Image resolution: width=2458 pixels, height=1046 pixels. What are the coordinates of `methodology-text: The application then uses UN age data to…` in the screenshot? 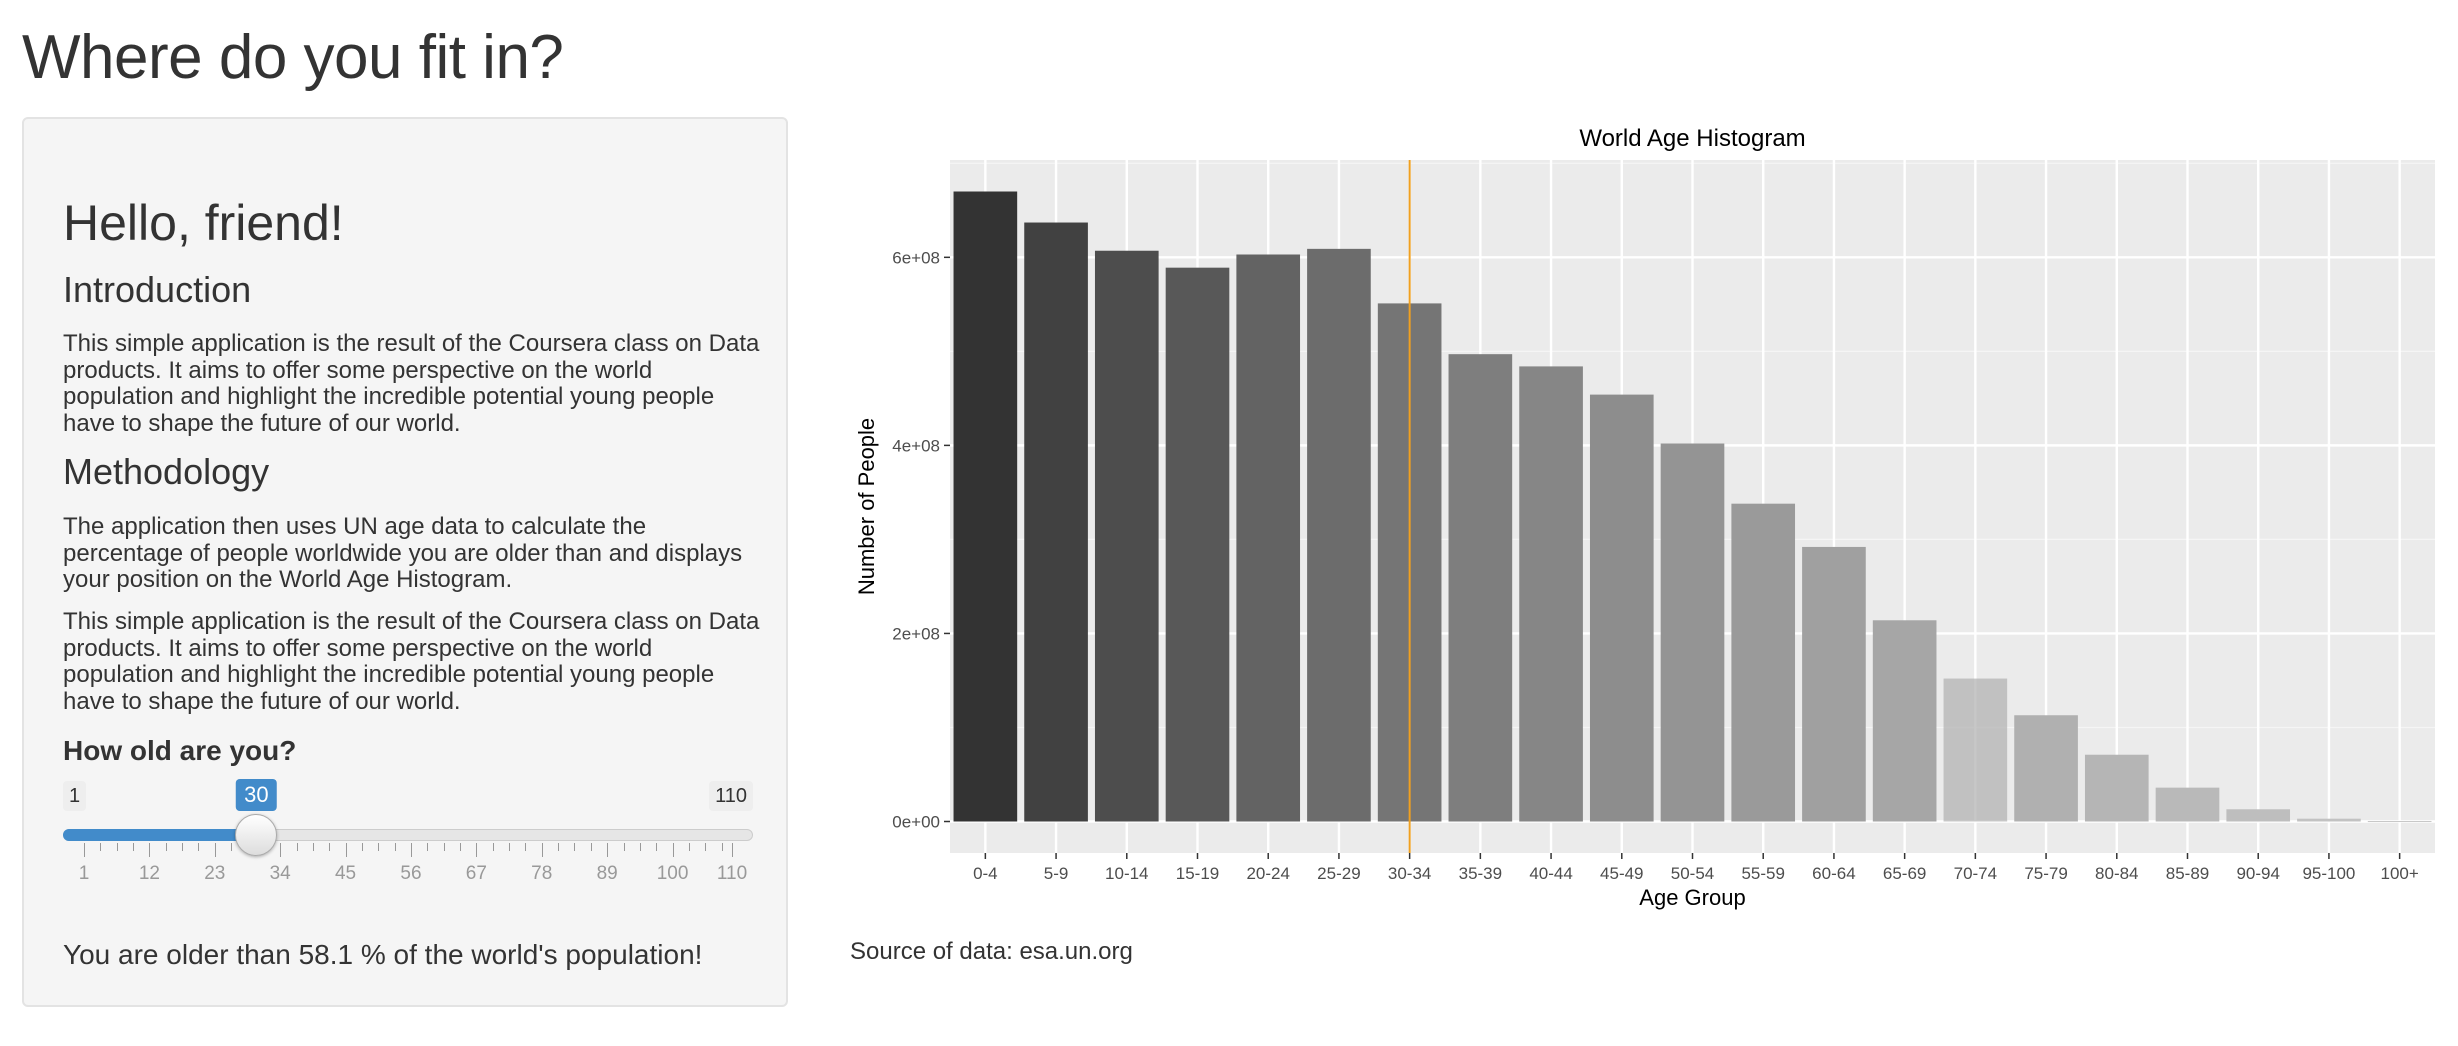 It's located at (403, 553).